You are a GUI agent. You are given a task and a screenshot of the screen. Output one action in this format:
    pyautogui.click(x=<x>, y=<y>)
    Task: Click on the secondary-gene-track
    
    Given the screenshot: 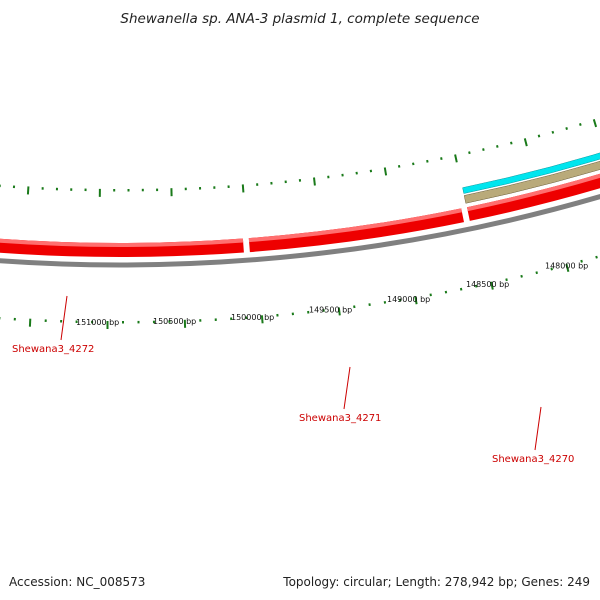 What is the action you would take?
    pyautogui.click(x=531, y=178)
    